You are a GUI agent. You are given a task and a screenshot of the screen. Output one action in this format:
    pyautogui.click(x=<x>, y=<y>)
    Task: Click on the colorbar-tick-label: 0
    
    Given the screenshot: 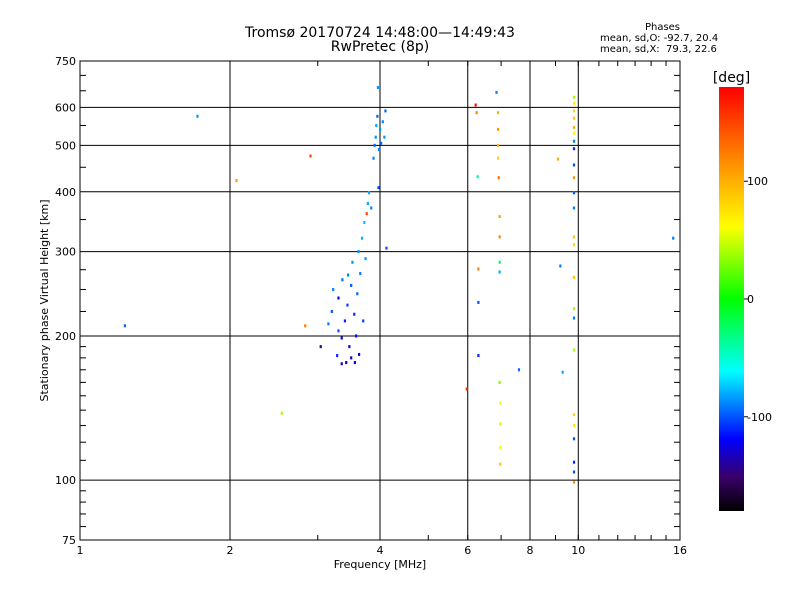 What is the action you would take?
    pyautogui.click(x=750, y=299)
    